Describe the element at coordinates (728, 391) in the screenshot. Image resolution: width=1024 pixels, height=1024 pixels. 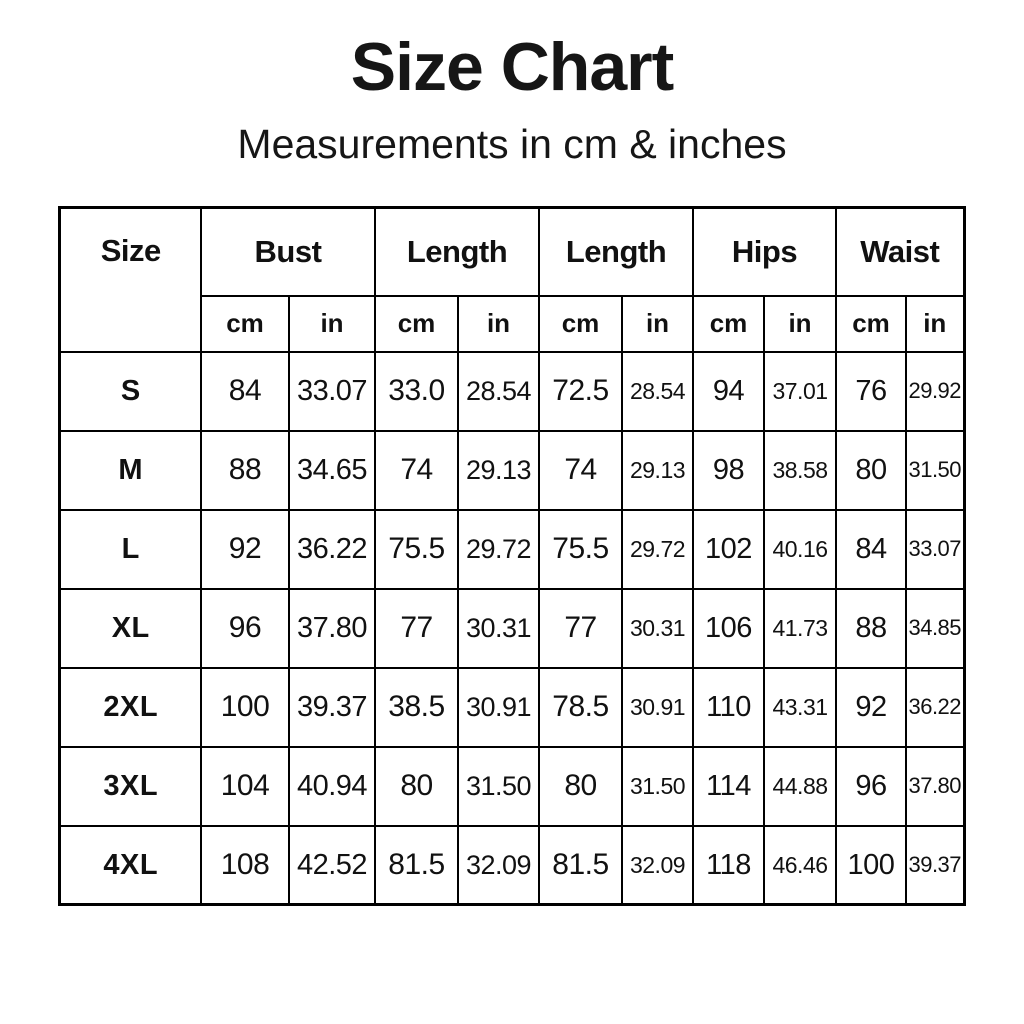
I see `value-cell: 94` at that location.